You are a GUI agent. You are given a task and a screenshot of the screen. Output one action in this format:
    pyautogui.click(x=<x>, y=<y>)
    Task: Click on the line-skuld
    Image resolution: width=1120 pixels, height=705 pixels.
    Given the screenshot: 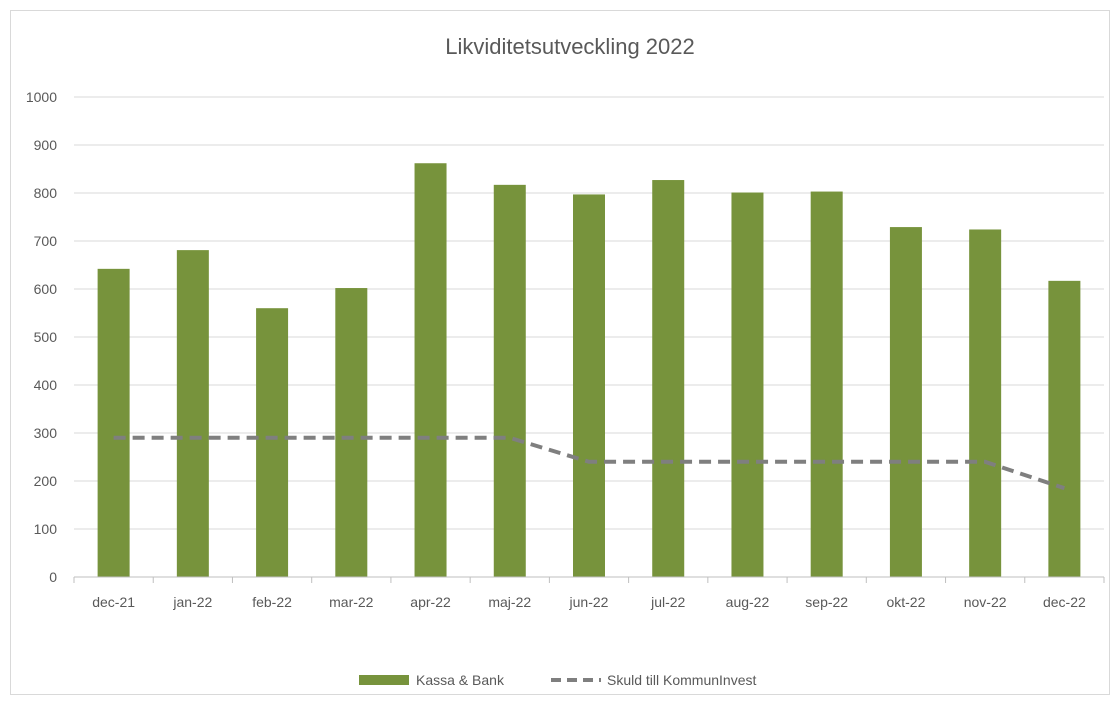 What is the action you would take?
    pyautogui.click(x=589, y=463)
    